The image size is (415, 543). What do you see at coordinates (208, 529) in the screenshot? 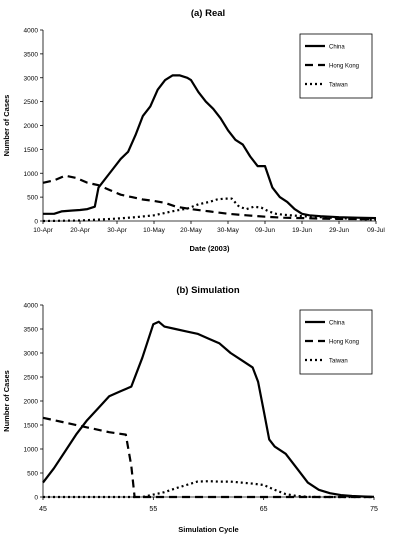
I see `x-axis-label: Simulation Cycle` at bounding box center [208, 529].